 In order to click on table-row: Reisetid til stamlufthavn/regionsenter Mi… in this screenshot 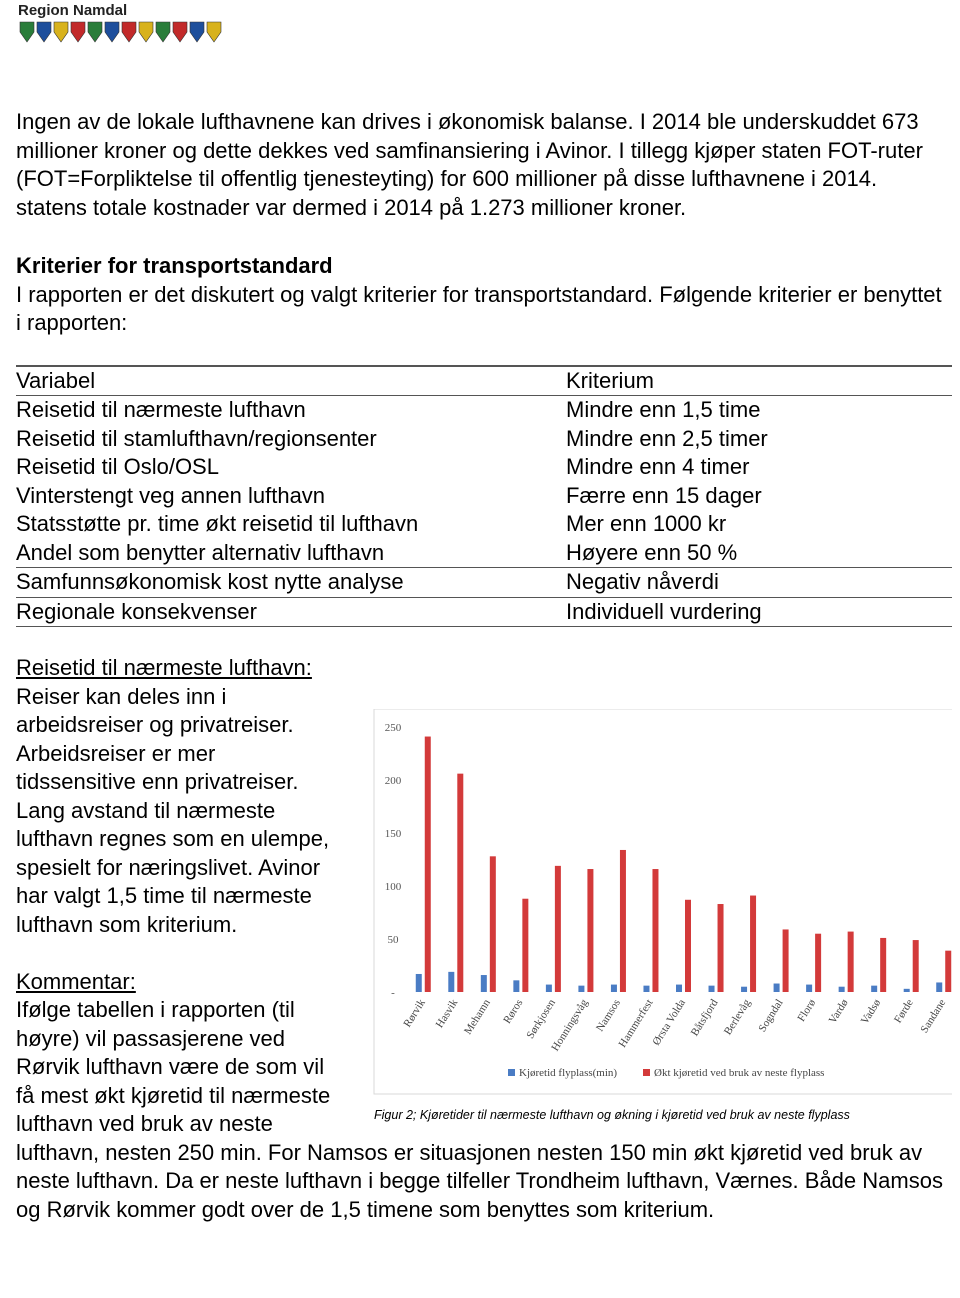, I will do `click(484, 439)`.